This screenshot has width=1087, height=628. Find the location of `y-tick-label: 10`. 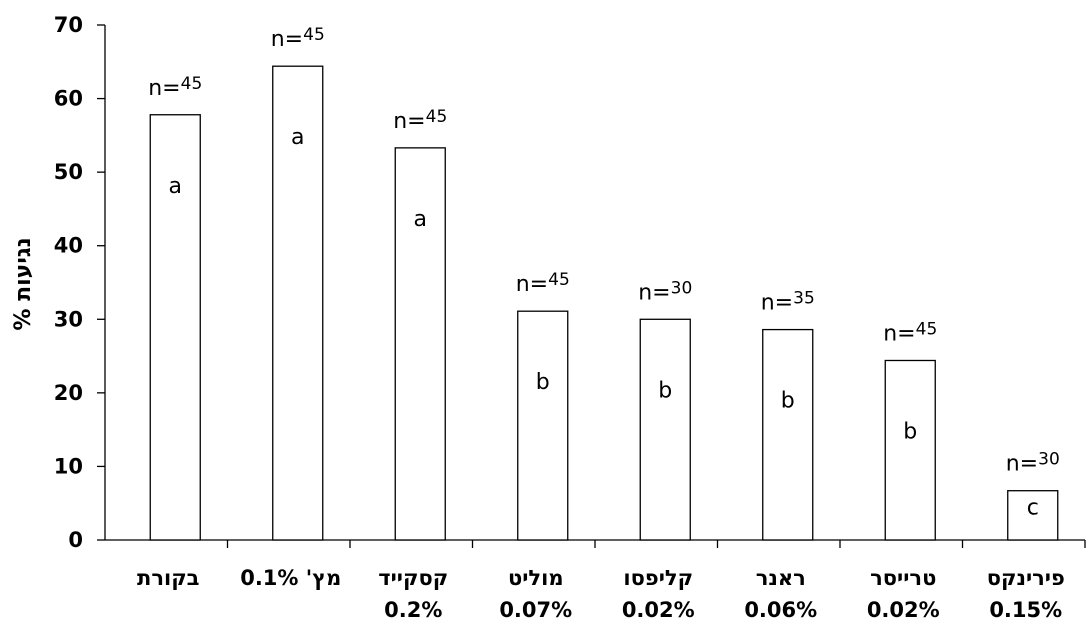

y-tick-label: 10 is located at coordinates (68, 466).